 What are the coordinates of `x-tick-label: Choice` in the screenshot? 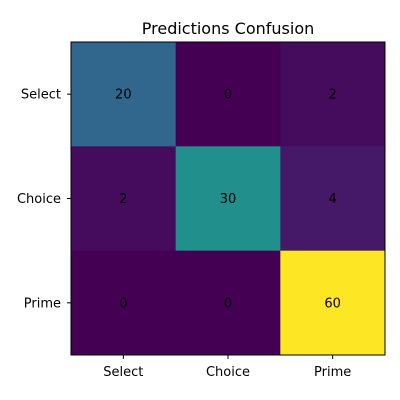 It's located at (228, 372).